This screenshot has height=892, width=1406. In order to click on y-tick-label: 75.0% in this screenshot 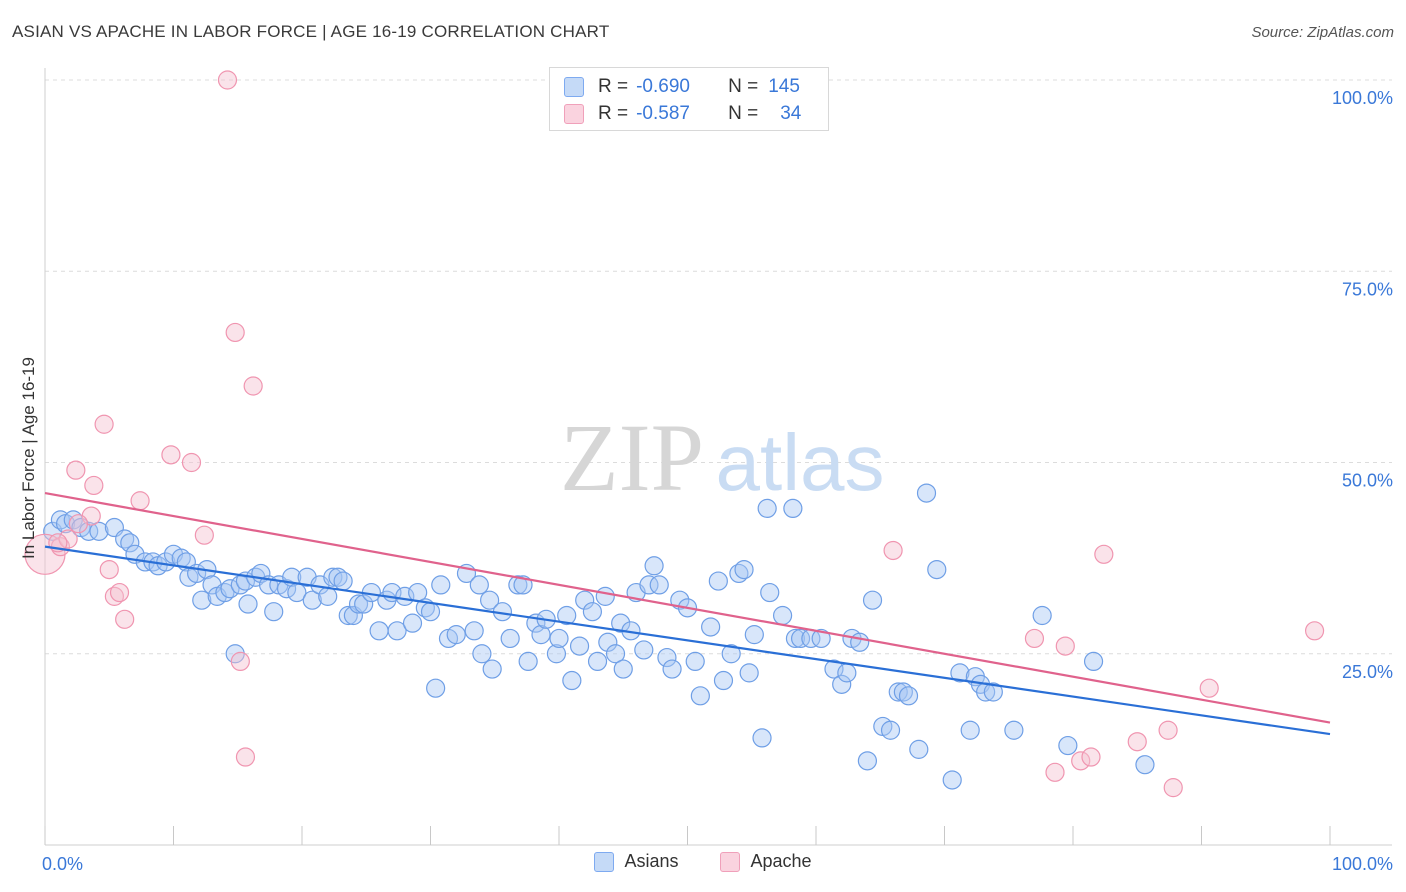, I will do `click(1367, 289)`.